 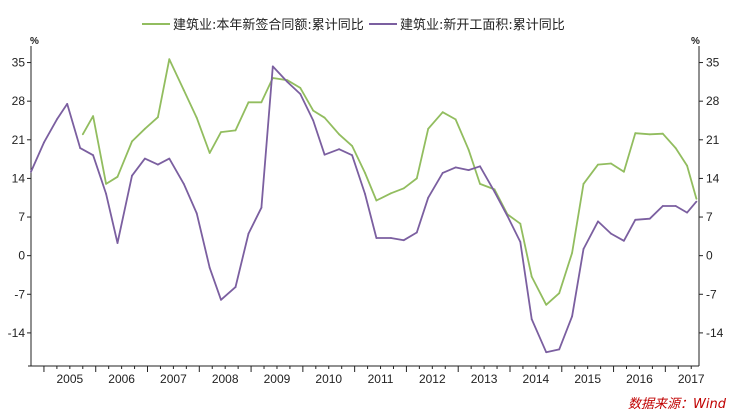 What do you see at coordinates (715, 333) in the screenshot?
I see `y-tick-label-right: -14` at bounding box center [715, 333].